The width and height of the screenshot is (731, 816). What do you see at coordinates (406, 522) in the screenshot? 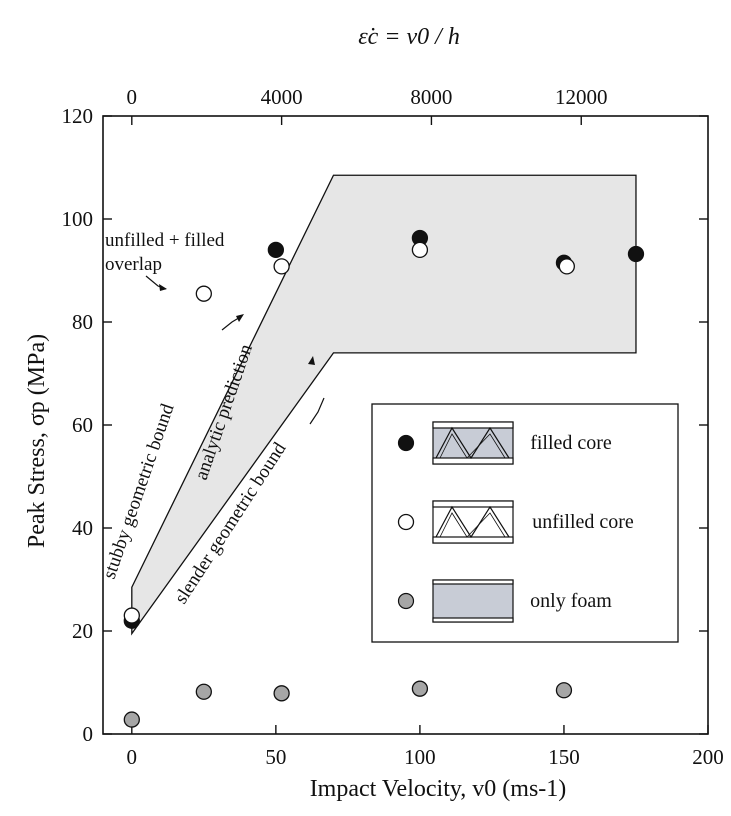
I see `legend-marker-open` at bounding box center [406, 522].